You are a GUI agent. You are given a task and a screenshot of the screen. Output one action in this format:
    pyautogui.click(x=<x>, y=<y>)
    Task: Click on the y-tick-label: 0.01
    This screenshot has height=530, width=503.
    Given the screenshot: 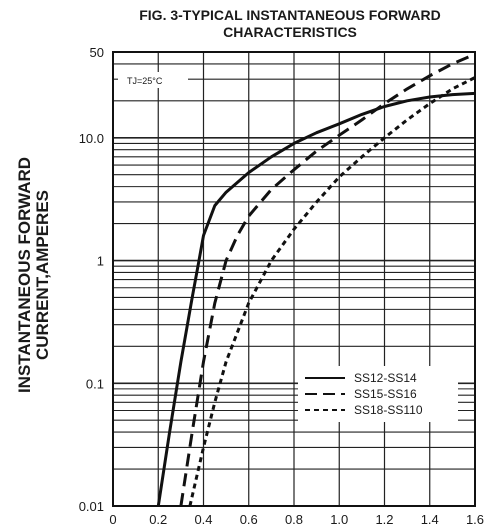 What is the action you would take?
    pyautogui.click(x=91, y=506)
    